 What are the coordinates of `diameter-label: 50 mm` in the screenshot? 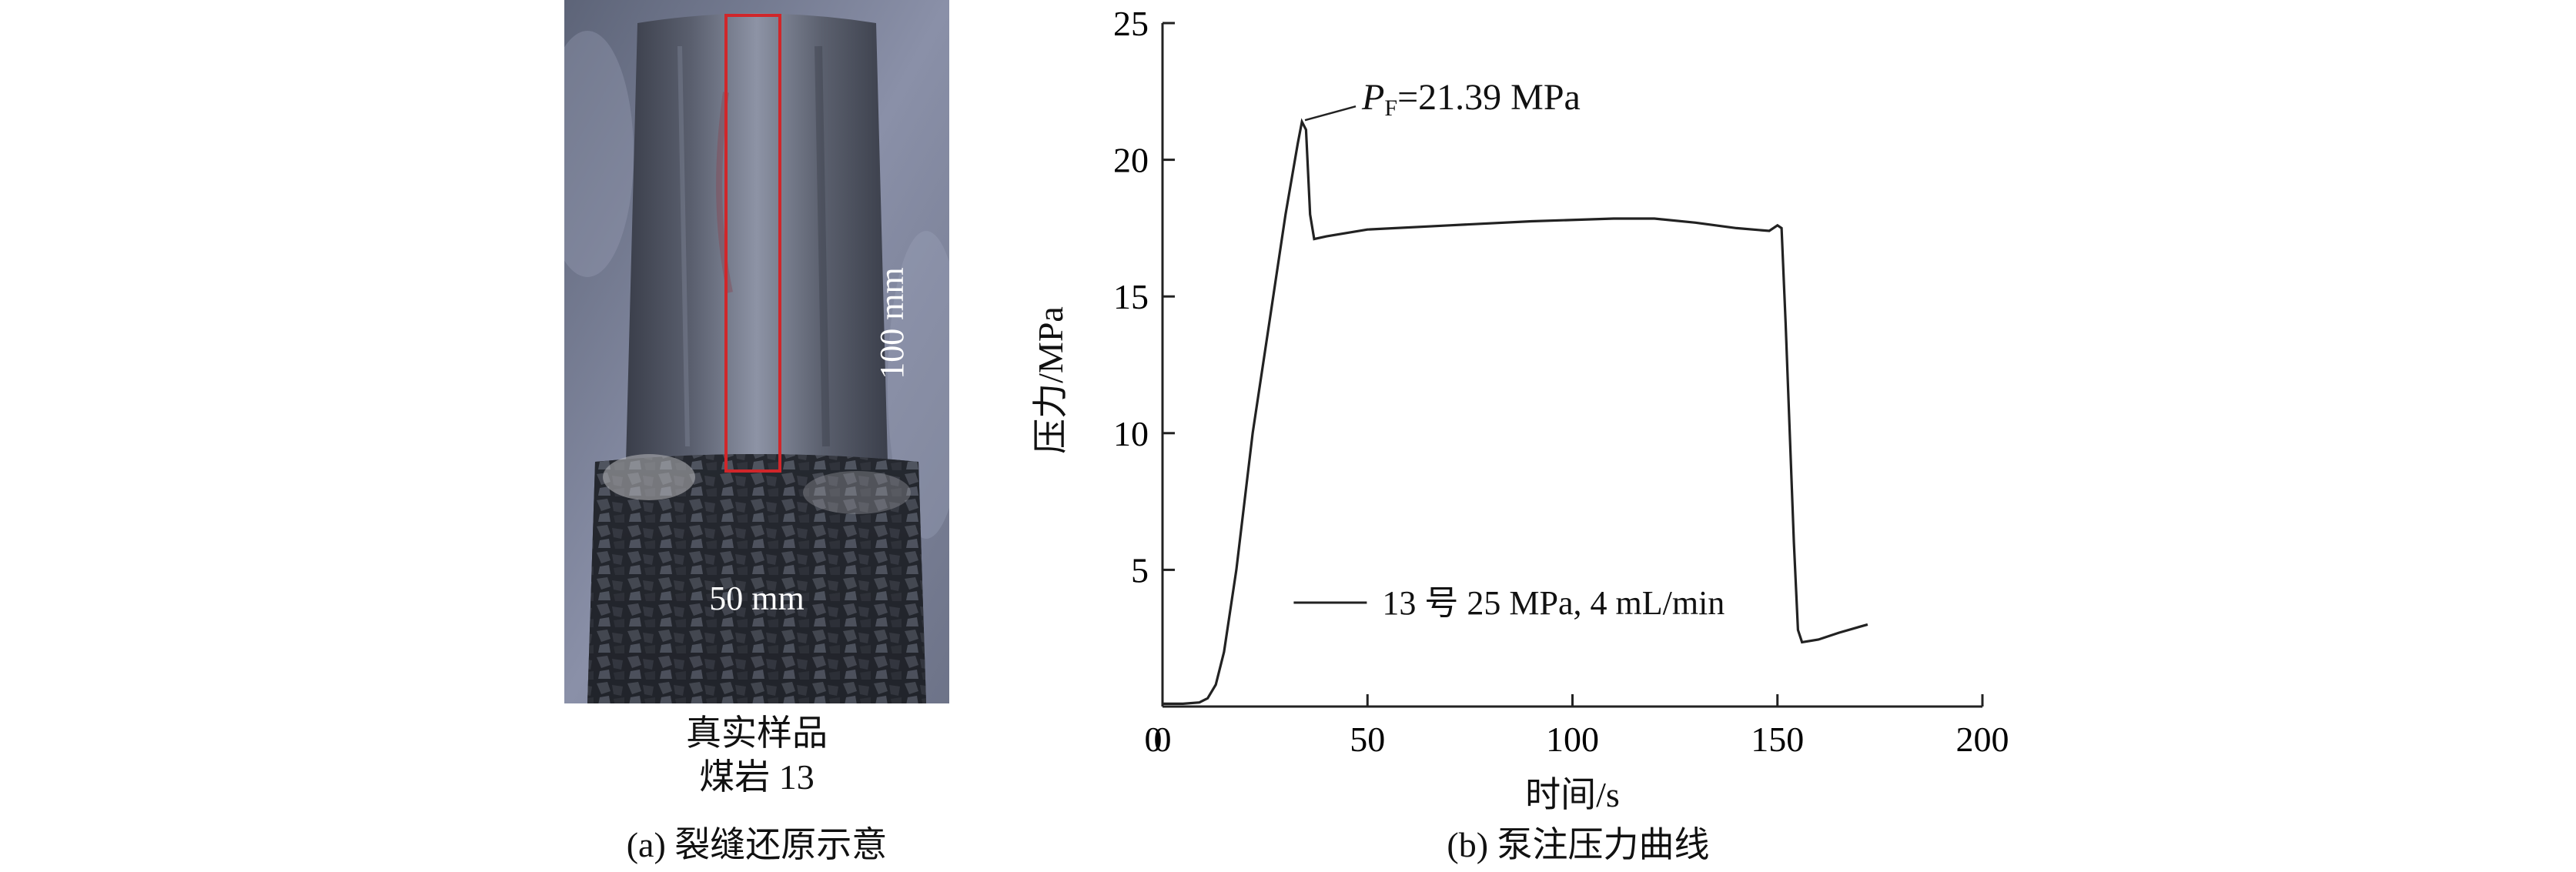 It's located at (756, 598).